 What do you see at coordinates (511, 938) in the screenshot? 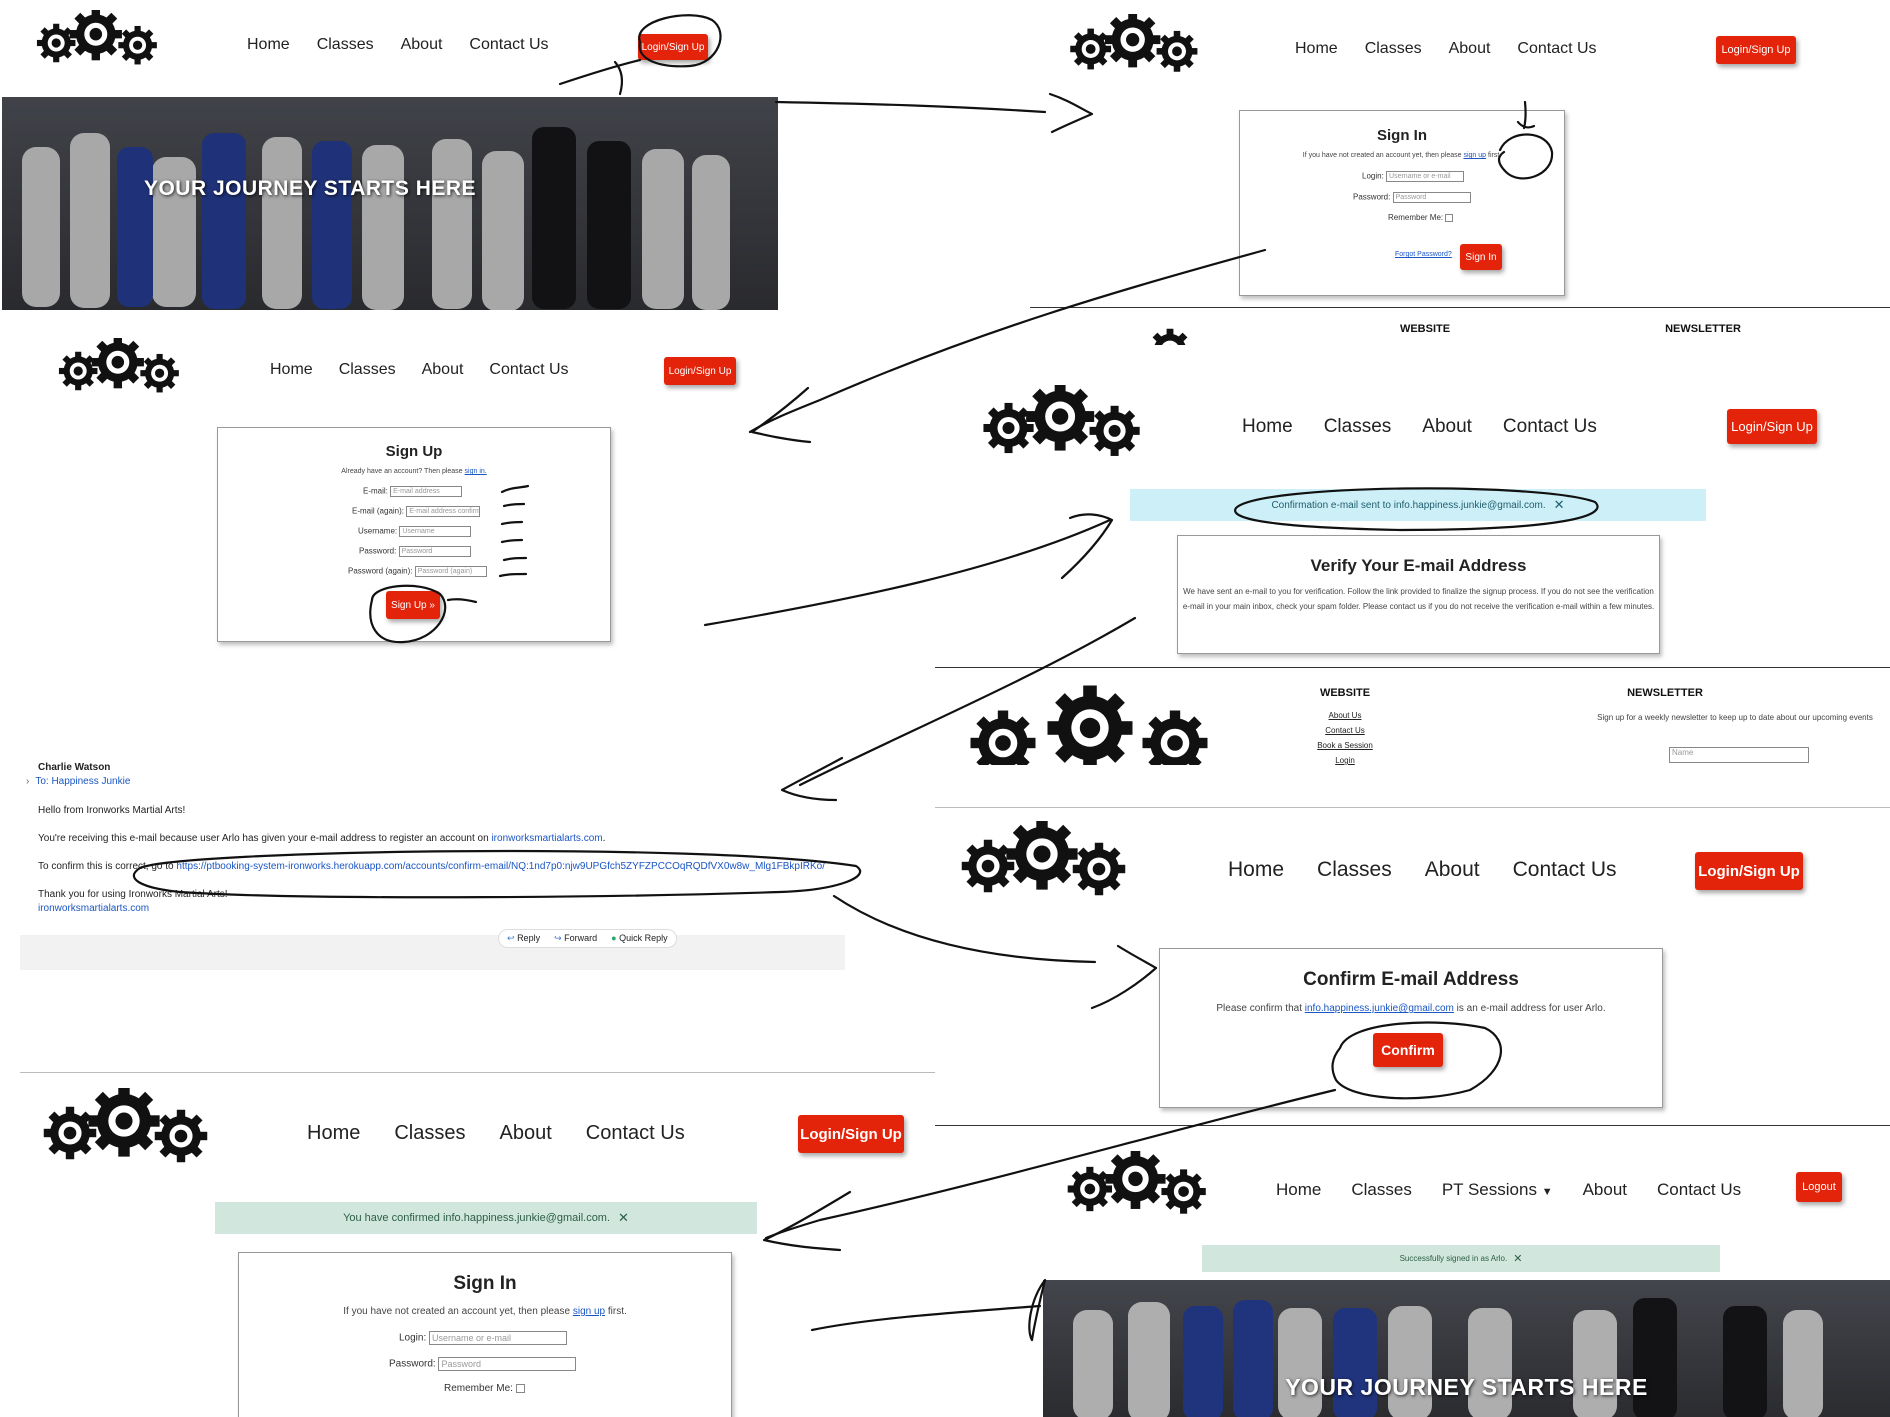
I see `reply-icon: ↩` at bounding box center [511, 938].